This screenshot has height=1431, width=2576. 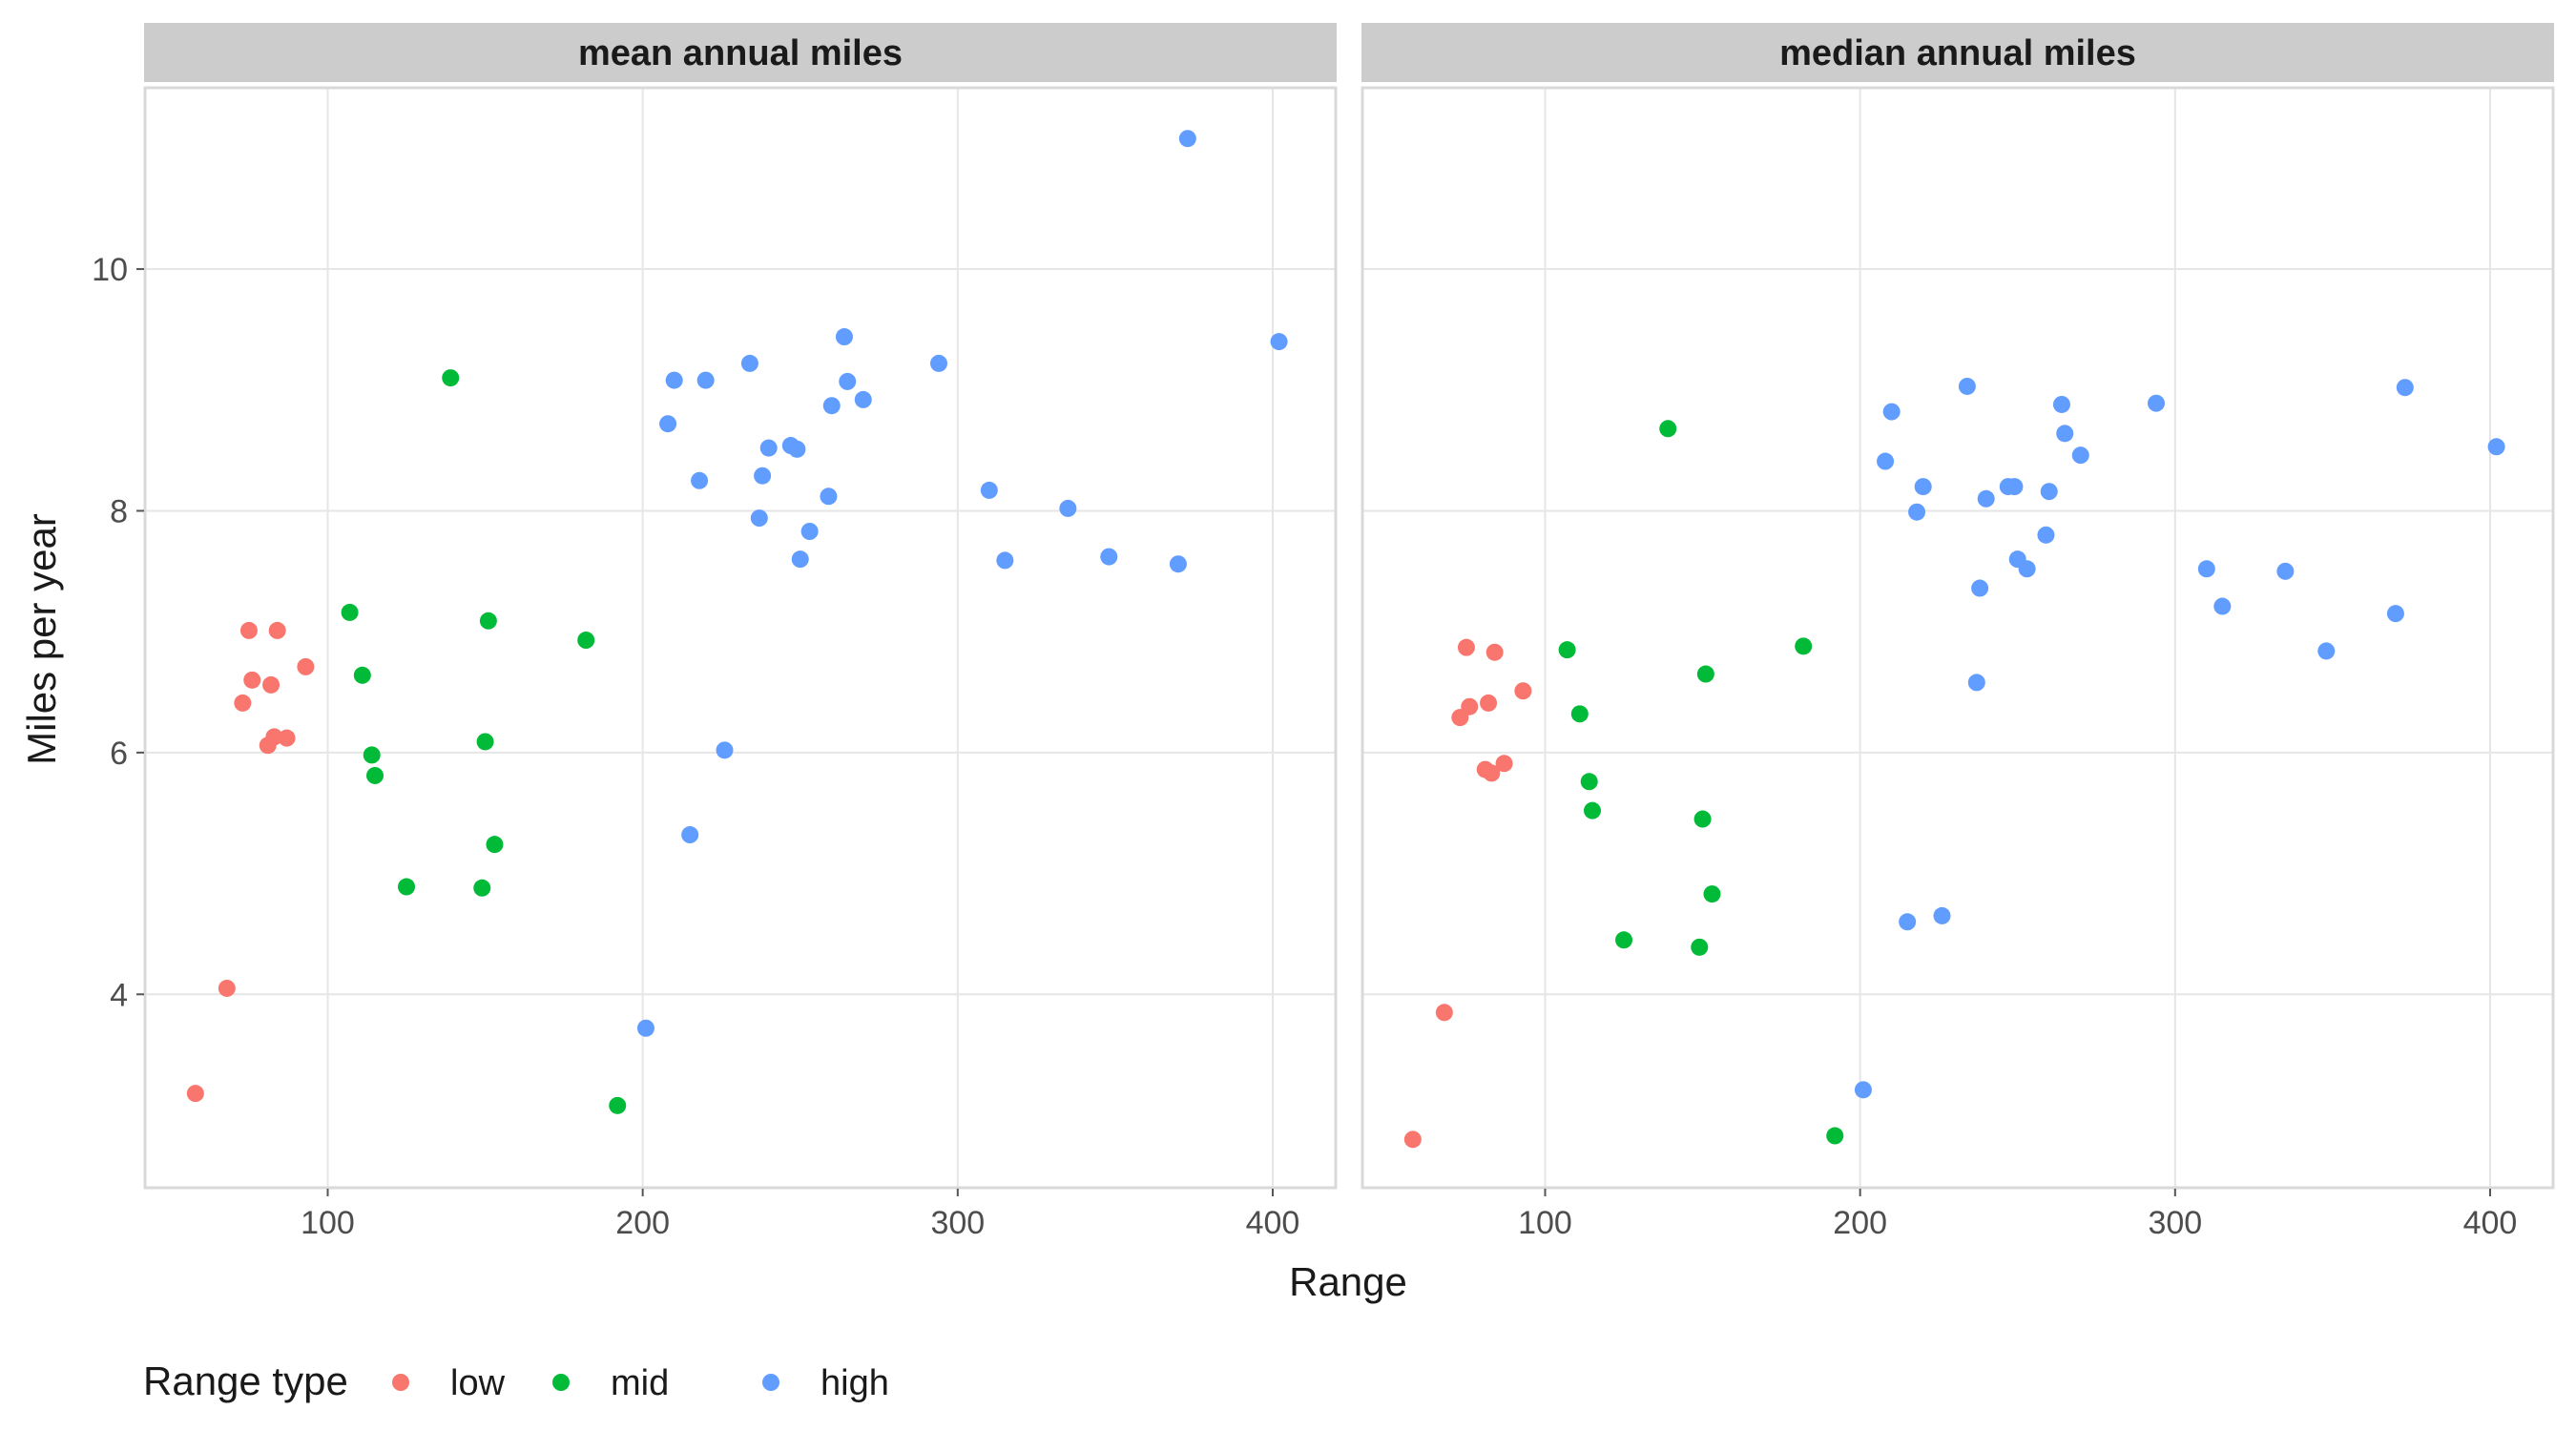 What do you see at coordinates (119, 754) in the screenshot?
I see `y-tick-label: 6` at bounding box center [119, 754].